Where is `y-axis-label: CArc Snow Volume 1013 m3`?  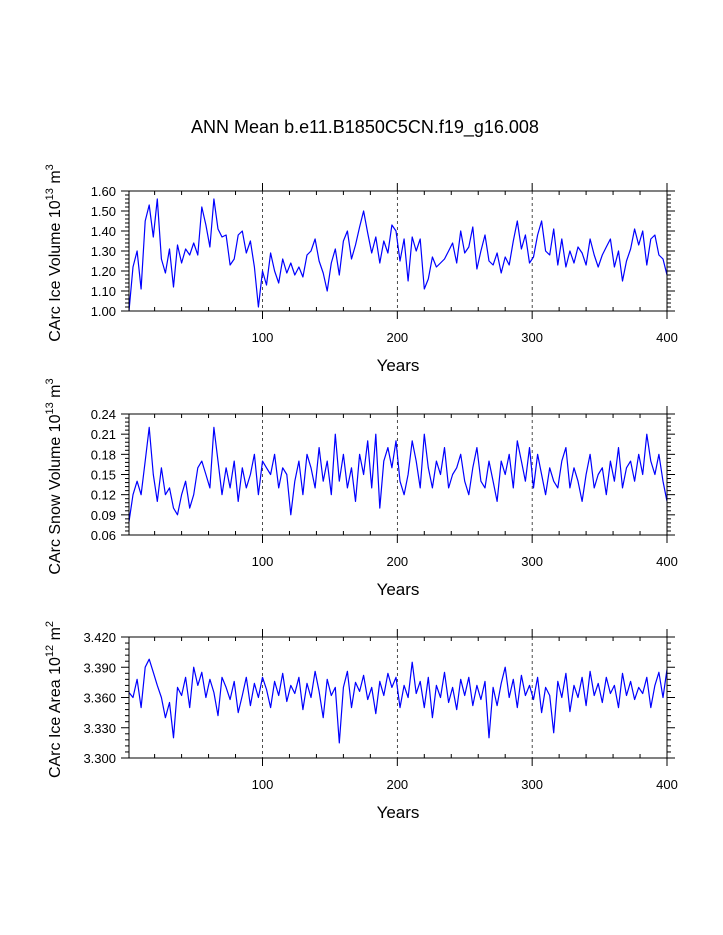
y-axis-label: CArc Snow Volume 1013 m3 is located at coordinates (54, 476).